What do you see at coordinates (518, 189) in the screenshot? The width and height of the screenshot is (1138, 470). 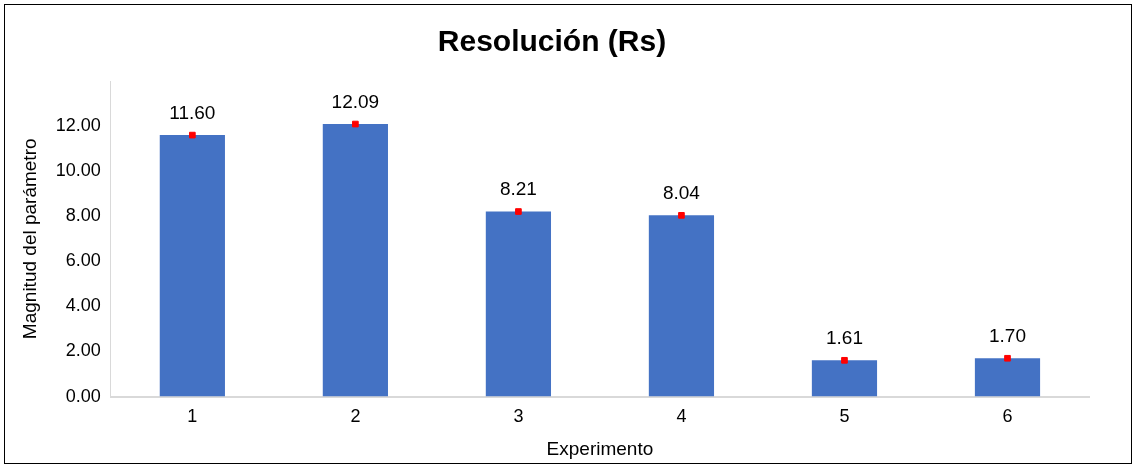 I see `data-label: 8.21` at bounding box center [518, 189].